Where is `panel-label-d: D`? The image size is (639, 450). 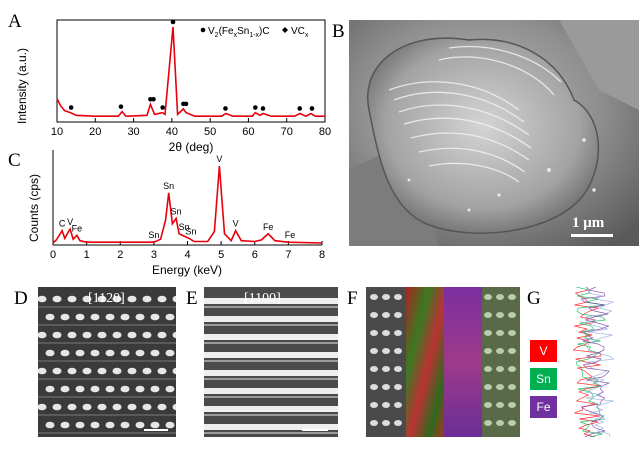 panel-label-d: D is located at coordinates (21, 298).